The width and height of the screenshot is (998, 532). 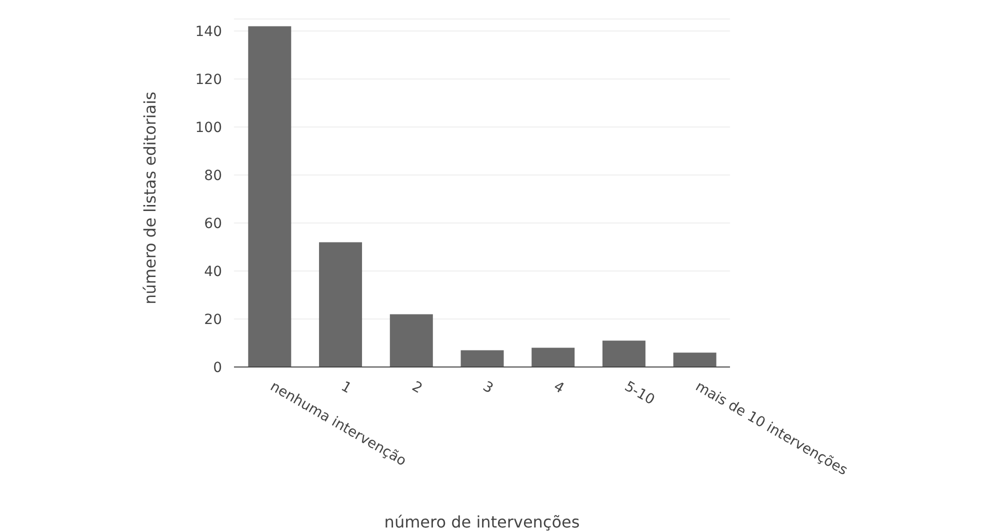 I want to click on y-tick-label: 100, so click(x=208, y=128).